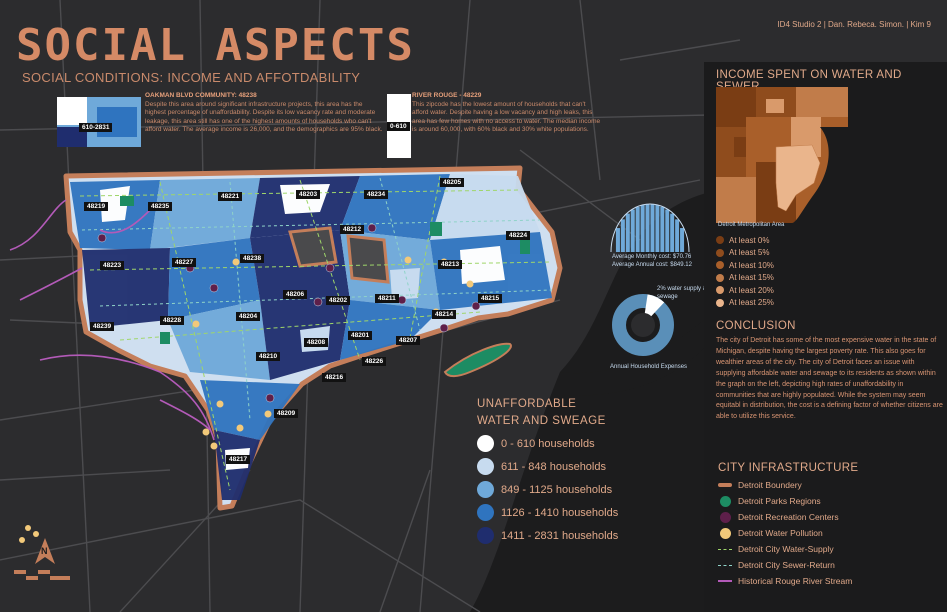 The image size is (947, 612). Describe the element at coordinates (399, 126) in the screenshot. I see `callout-right-map: 0-610` at that location.